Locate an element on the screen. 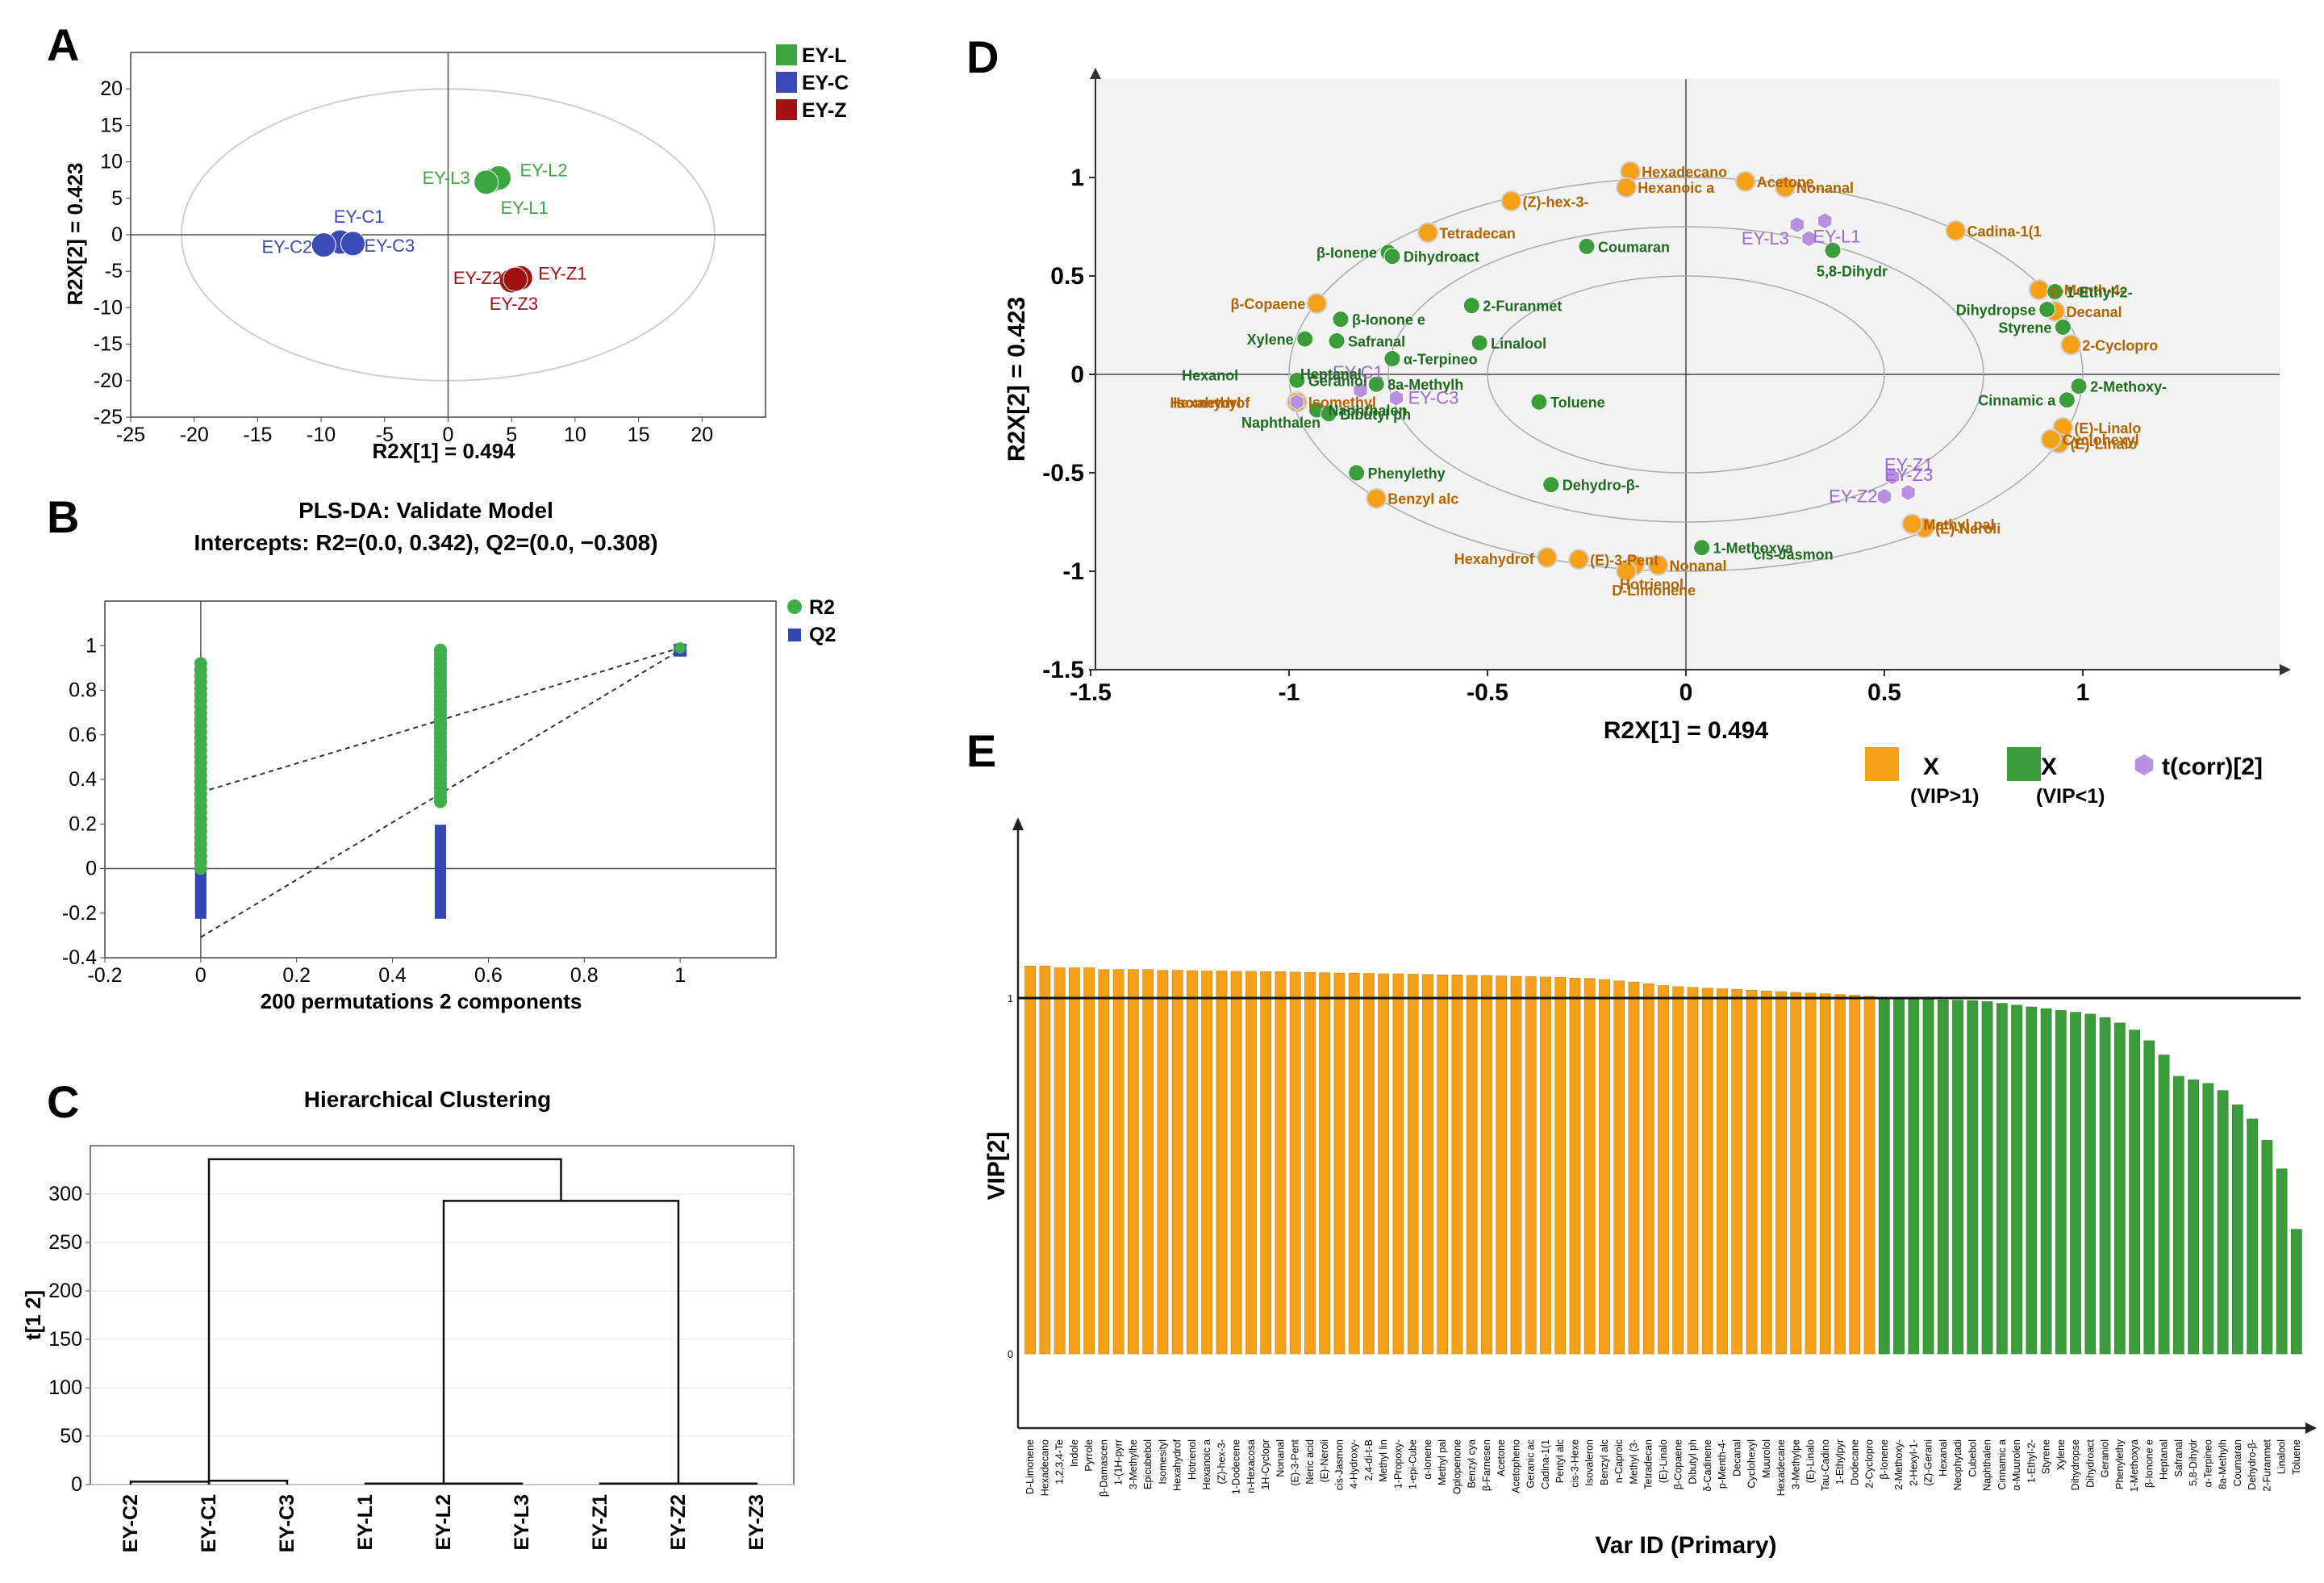 The height and width of the screenshot is (1583, 2324). score-point-label: EY-Z1 is located at coordinates (562, 273).